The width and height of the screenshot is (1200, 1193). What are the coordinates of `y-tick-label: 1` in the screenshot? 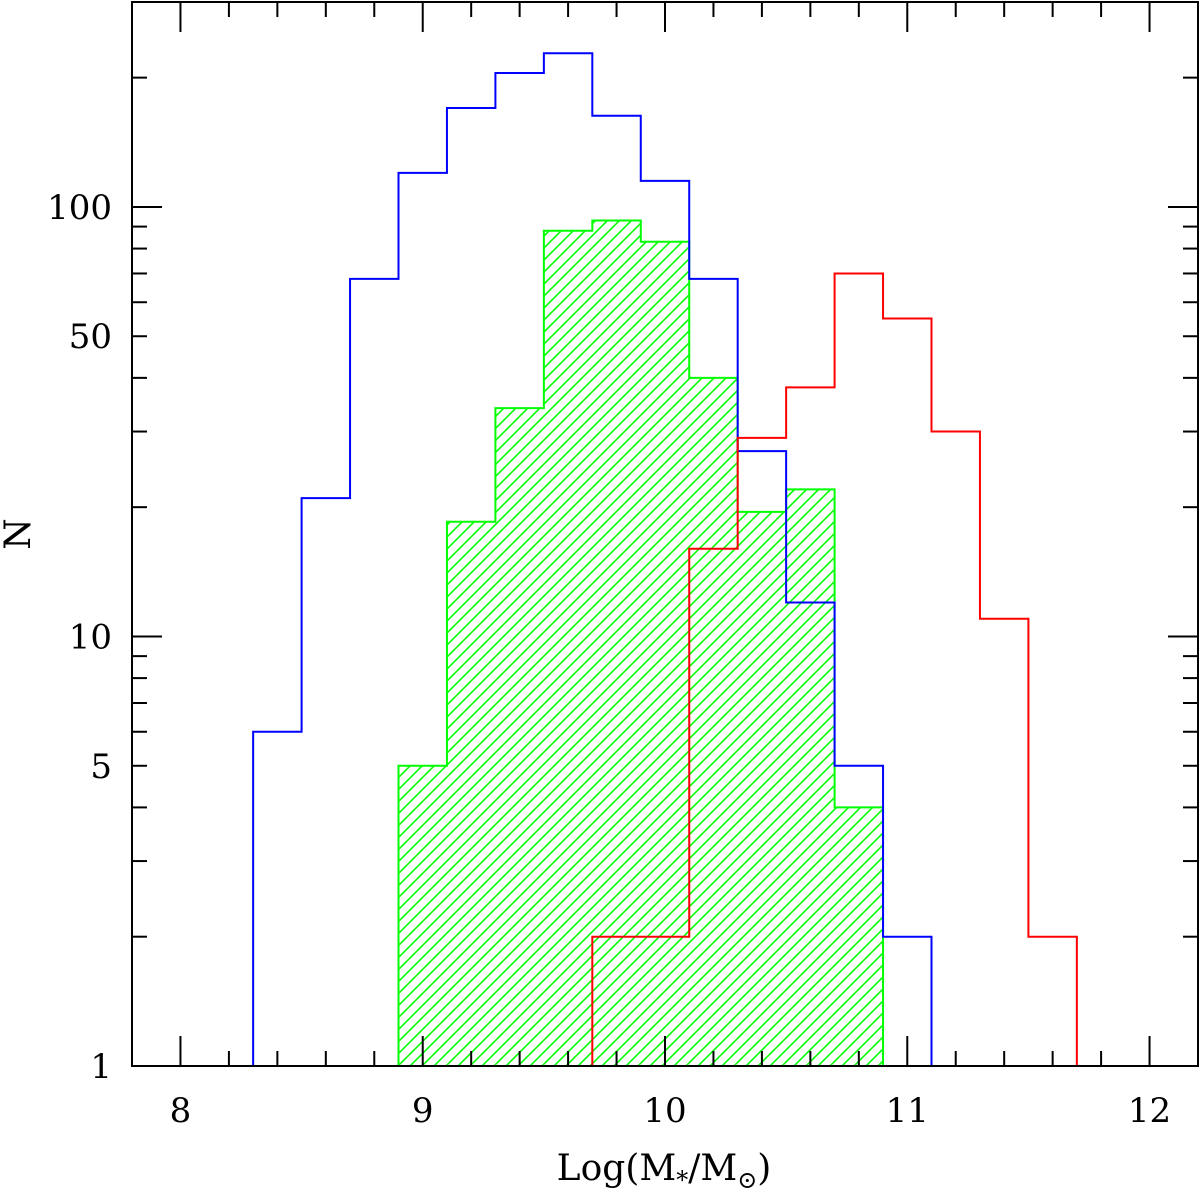 It's located at (101, 1067).